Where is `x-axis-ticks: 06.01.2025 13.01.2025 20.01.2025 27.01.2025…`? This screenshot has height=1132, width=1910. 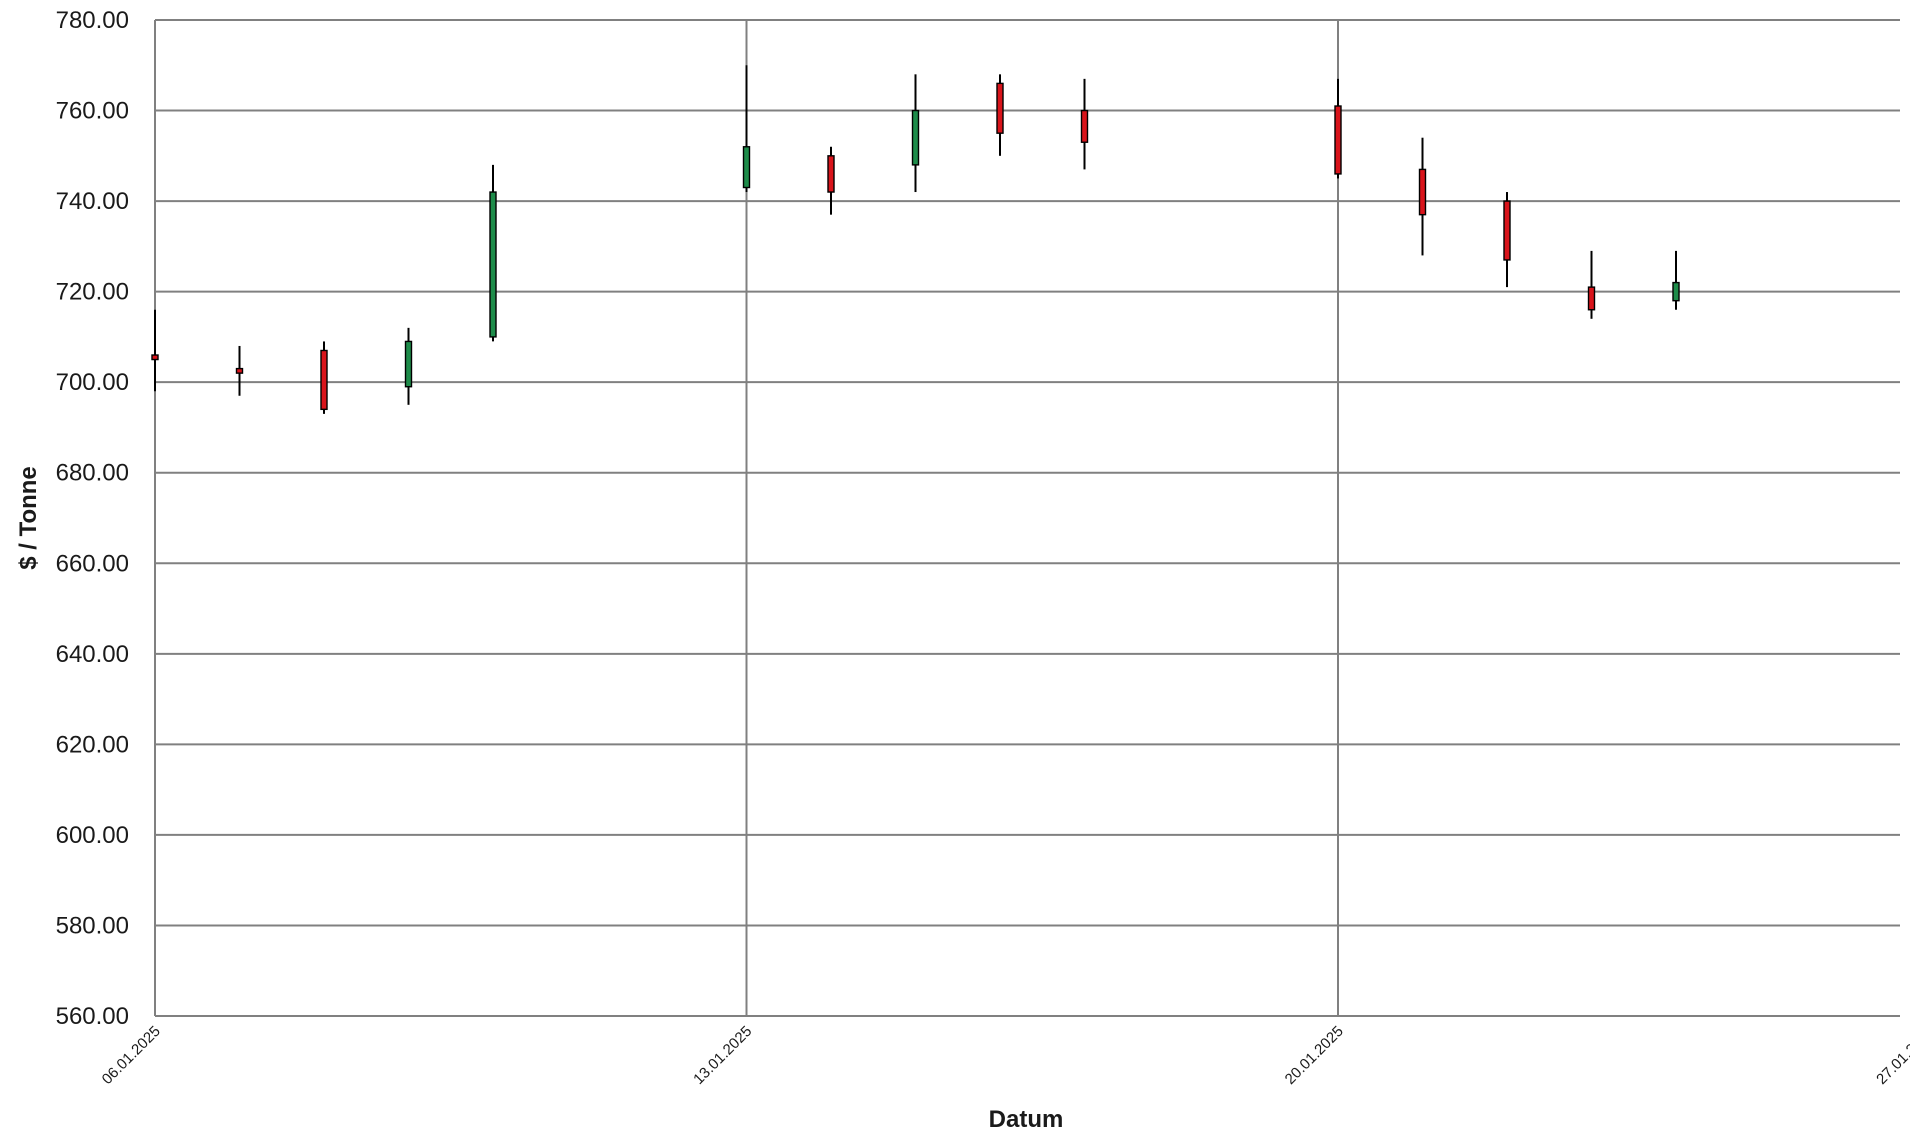 x-axis-ticks: 06.01.2025 13.01.2025 20.01.2025 27.01.2025… is located at coordinates (1004, 1055).